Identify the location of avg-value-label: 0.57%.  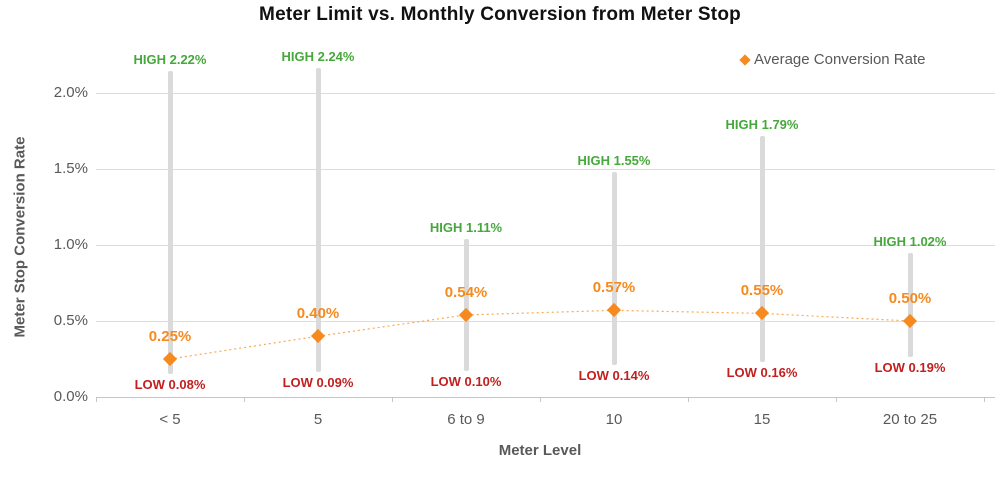
(614, 288).